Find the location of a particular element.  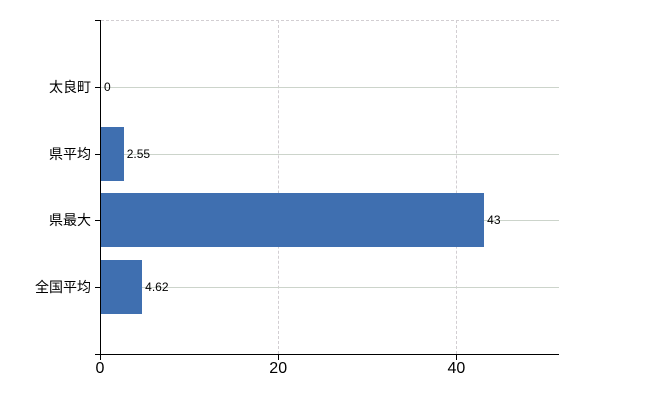

value-label: 43 is located at coordinates (494, 220).